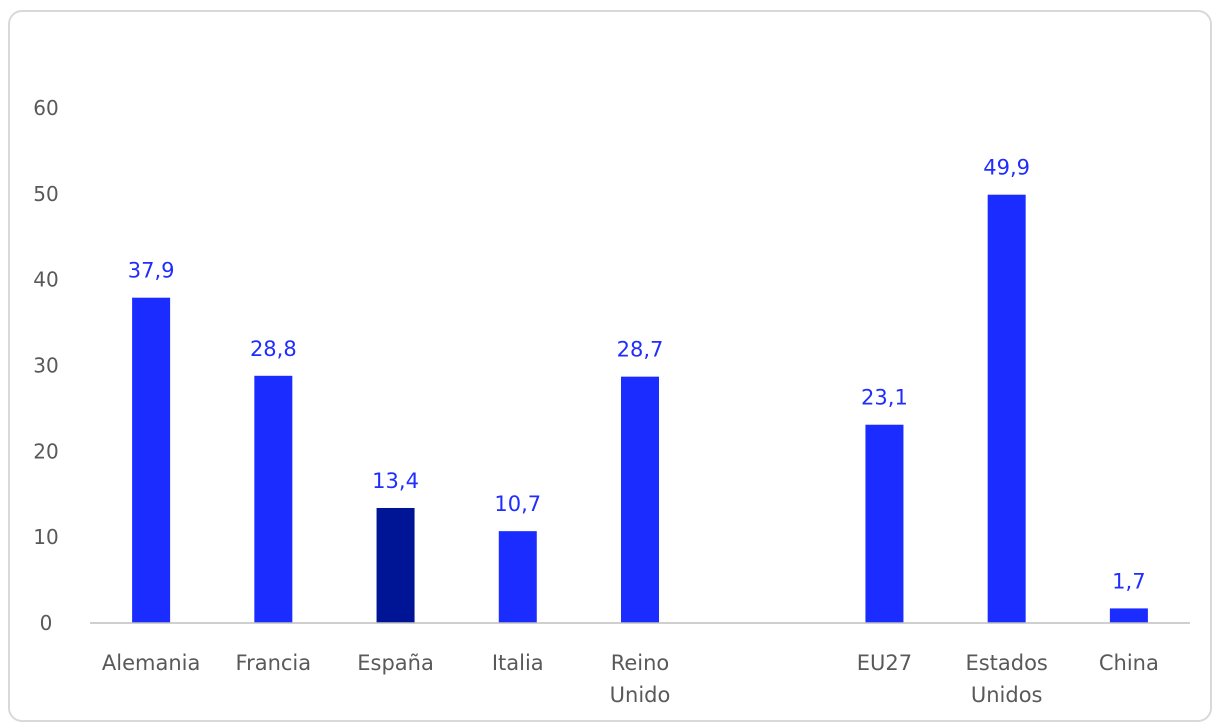 This screenshot has width=1220, height=728. What do you see at coordinates (151, 271) in the screenshot?
I see `data-label: 37,9` at bounding box center [151, 271].